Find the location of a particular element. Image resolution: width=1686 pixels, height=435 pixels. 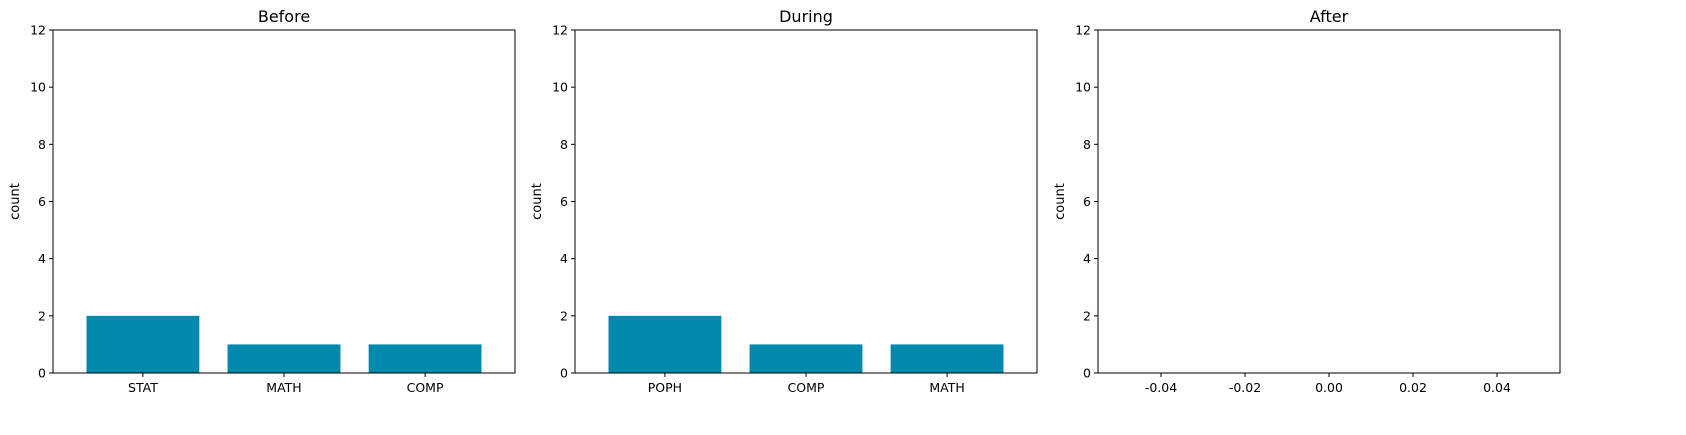

x-tick-label: -0.04 is located at coordinates (1161, 387).